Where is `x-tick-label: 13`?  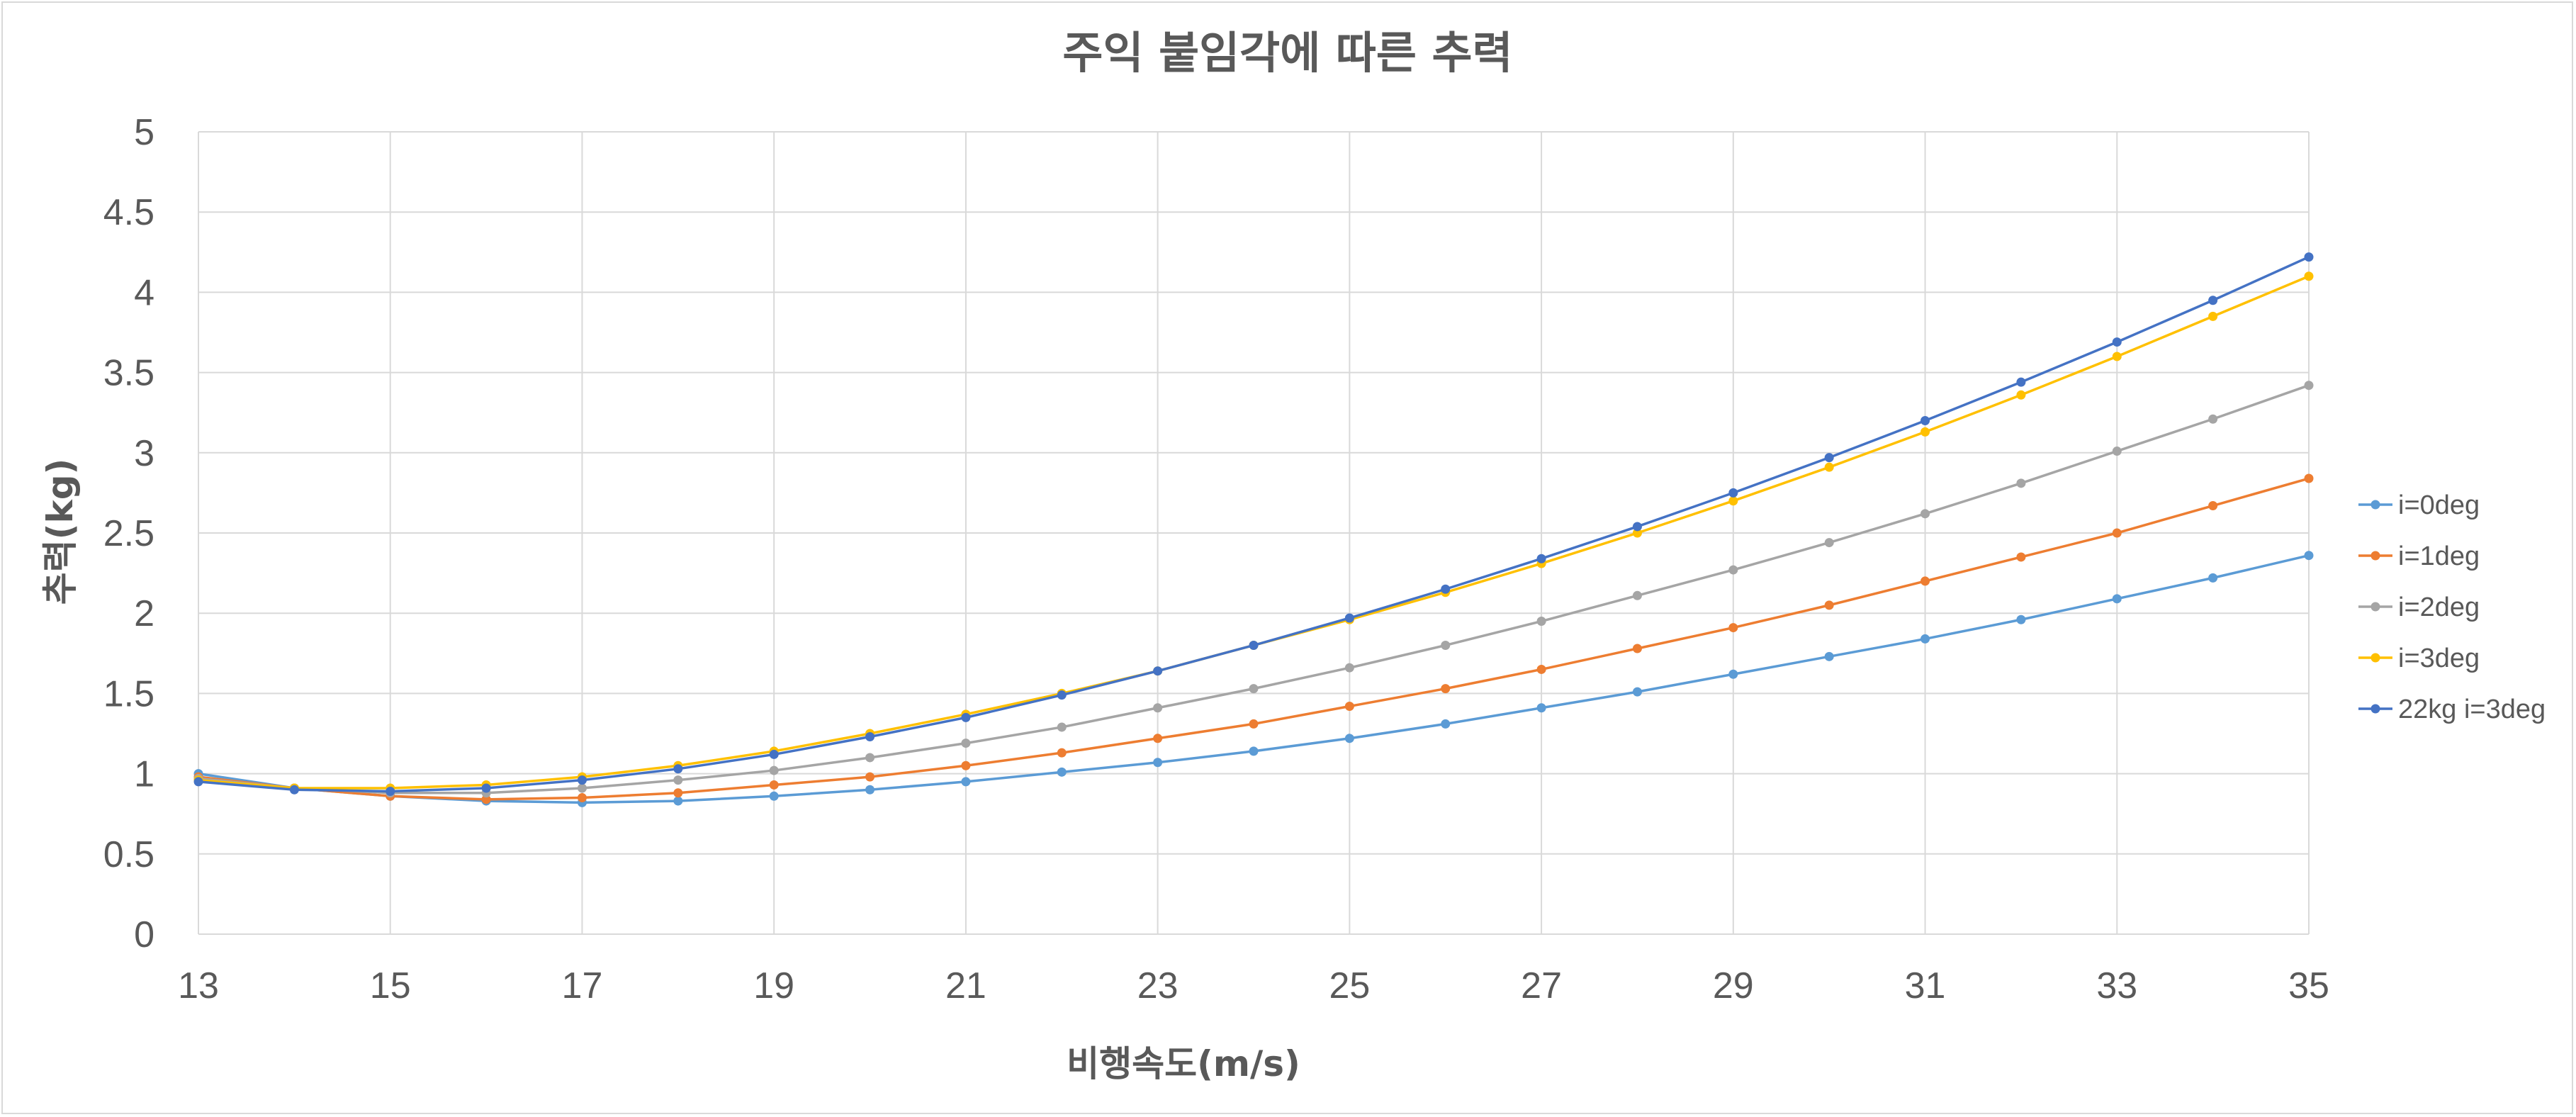
x-tick-label: 13 is located at coordinates (199, 985).